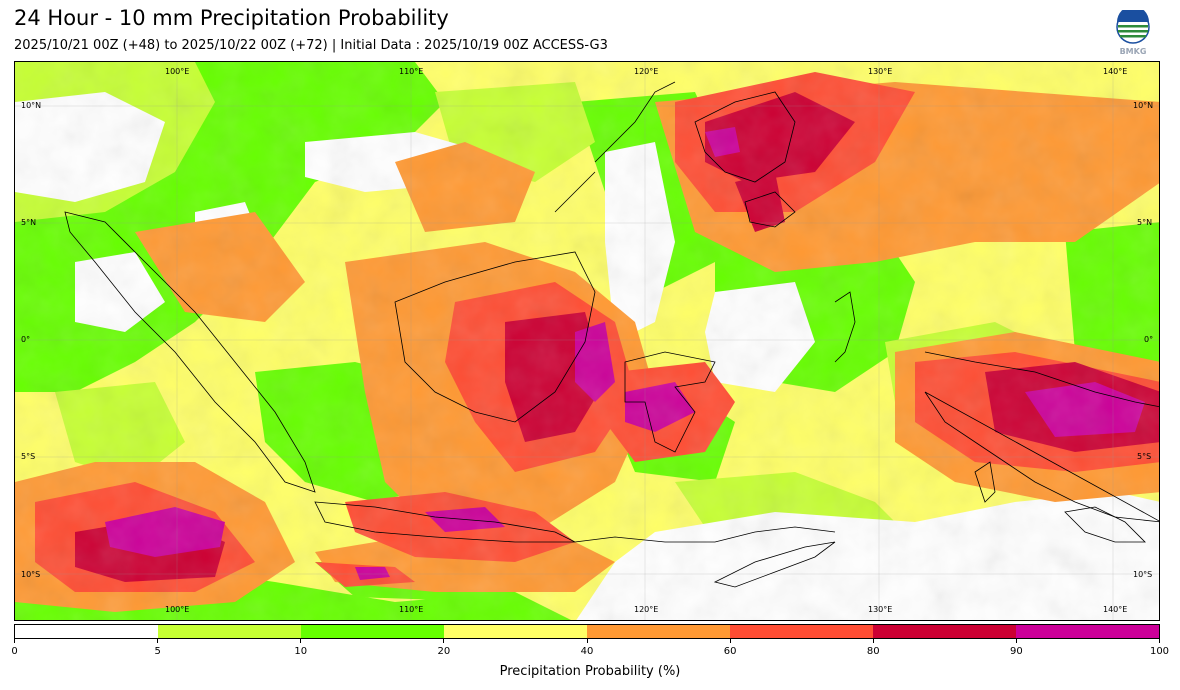 Image resolution: width=1180 pixels, height=690 pixels. I want to click on colorbar-tick-label-0: 0, so click(14, 651).